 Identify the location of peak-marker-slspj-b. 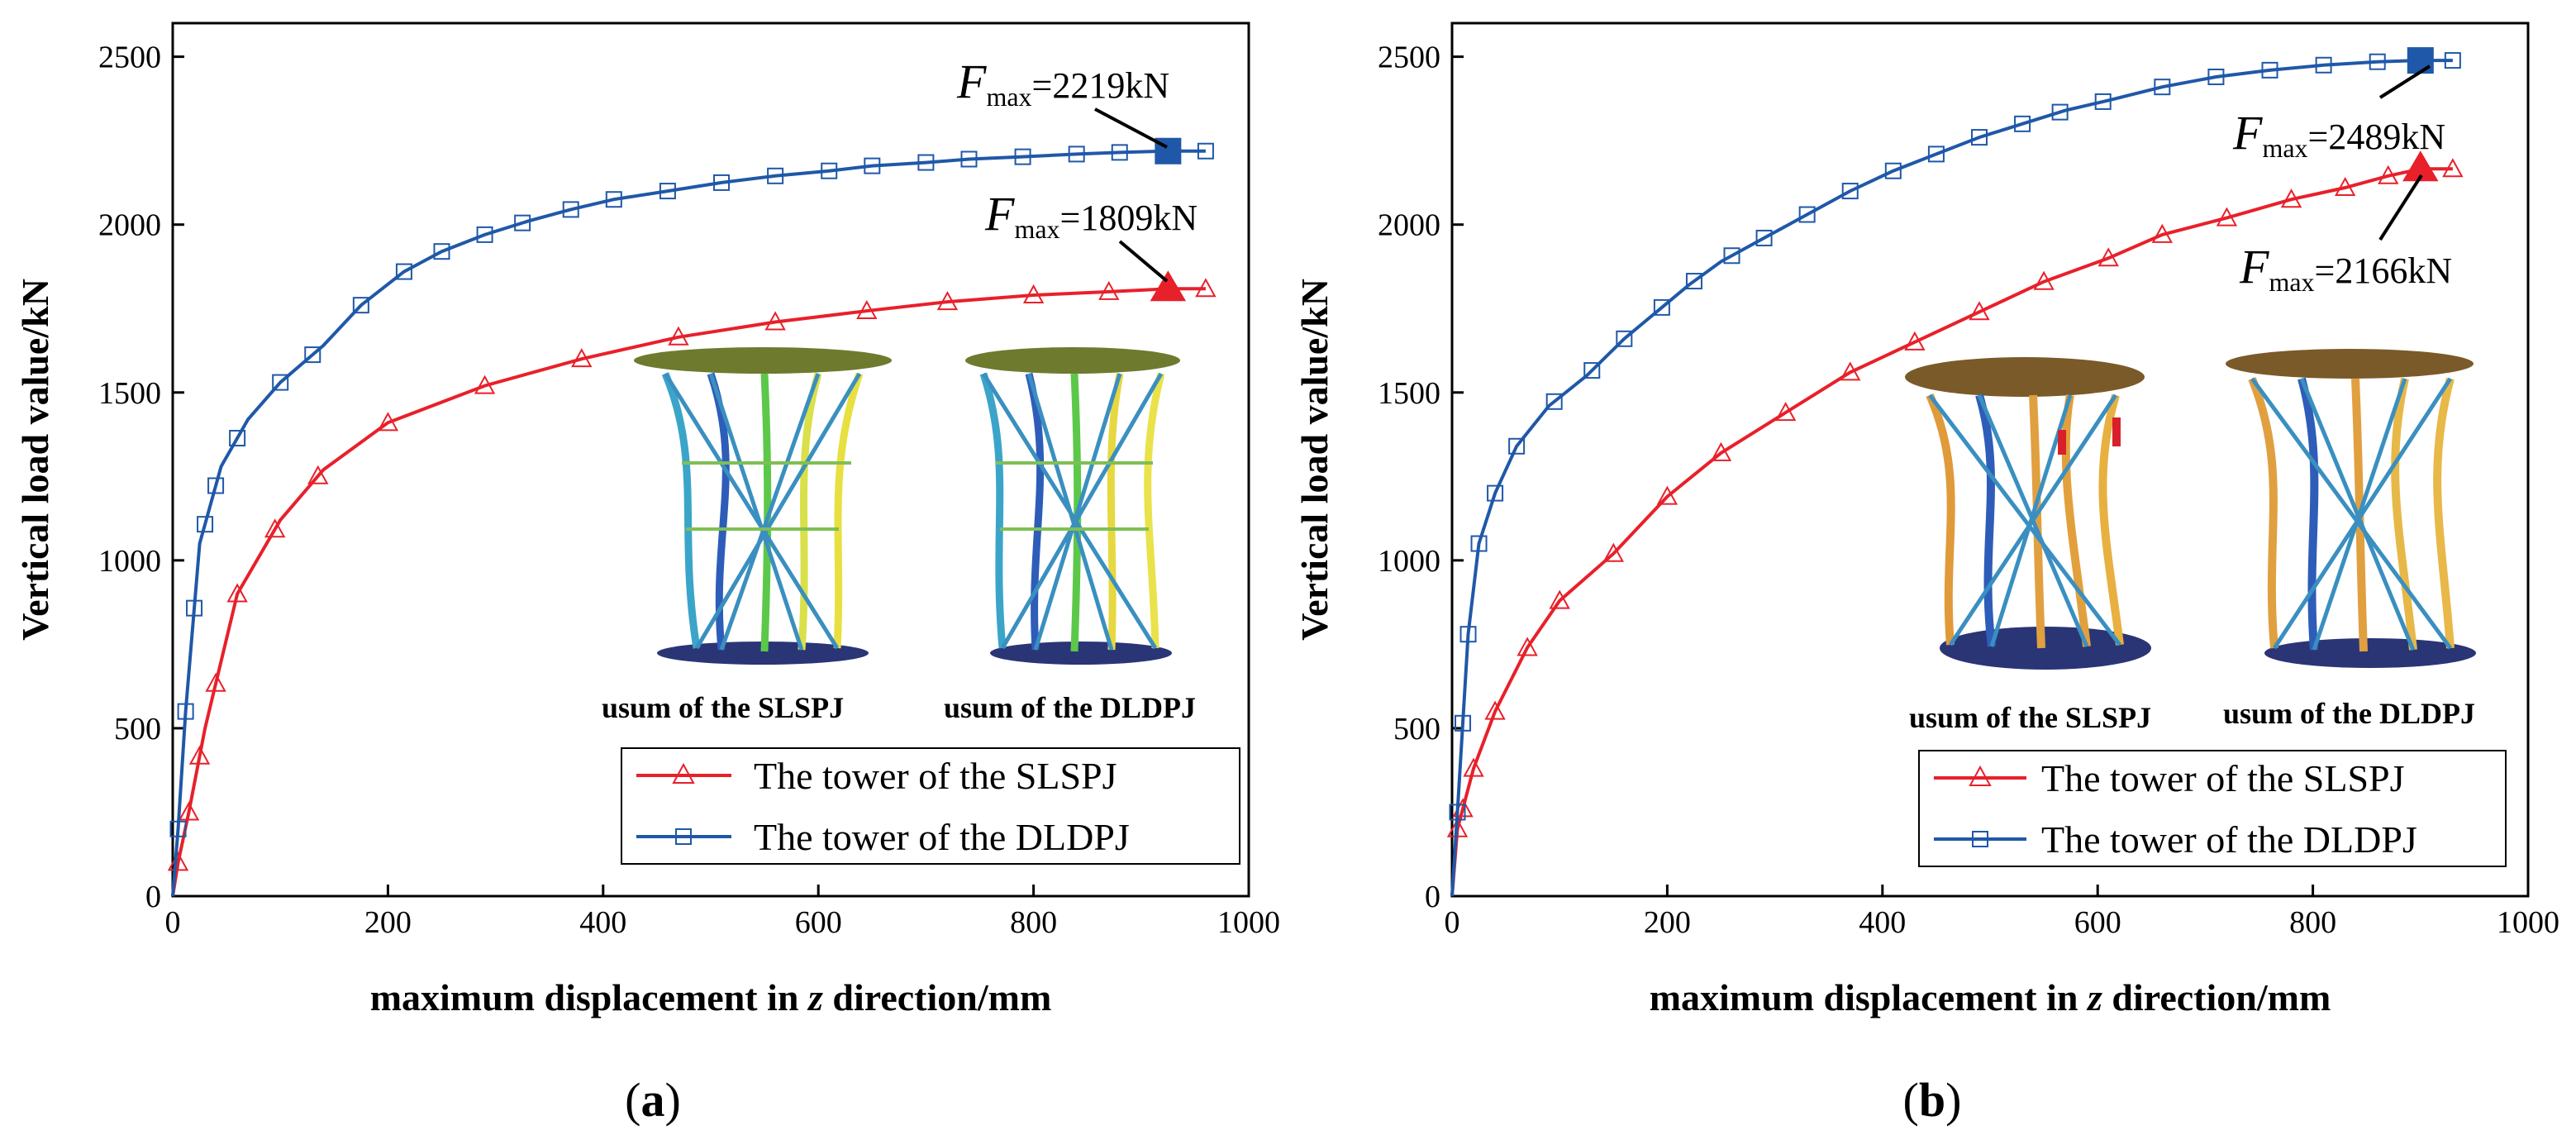
(2421, 166).